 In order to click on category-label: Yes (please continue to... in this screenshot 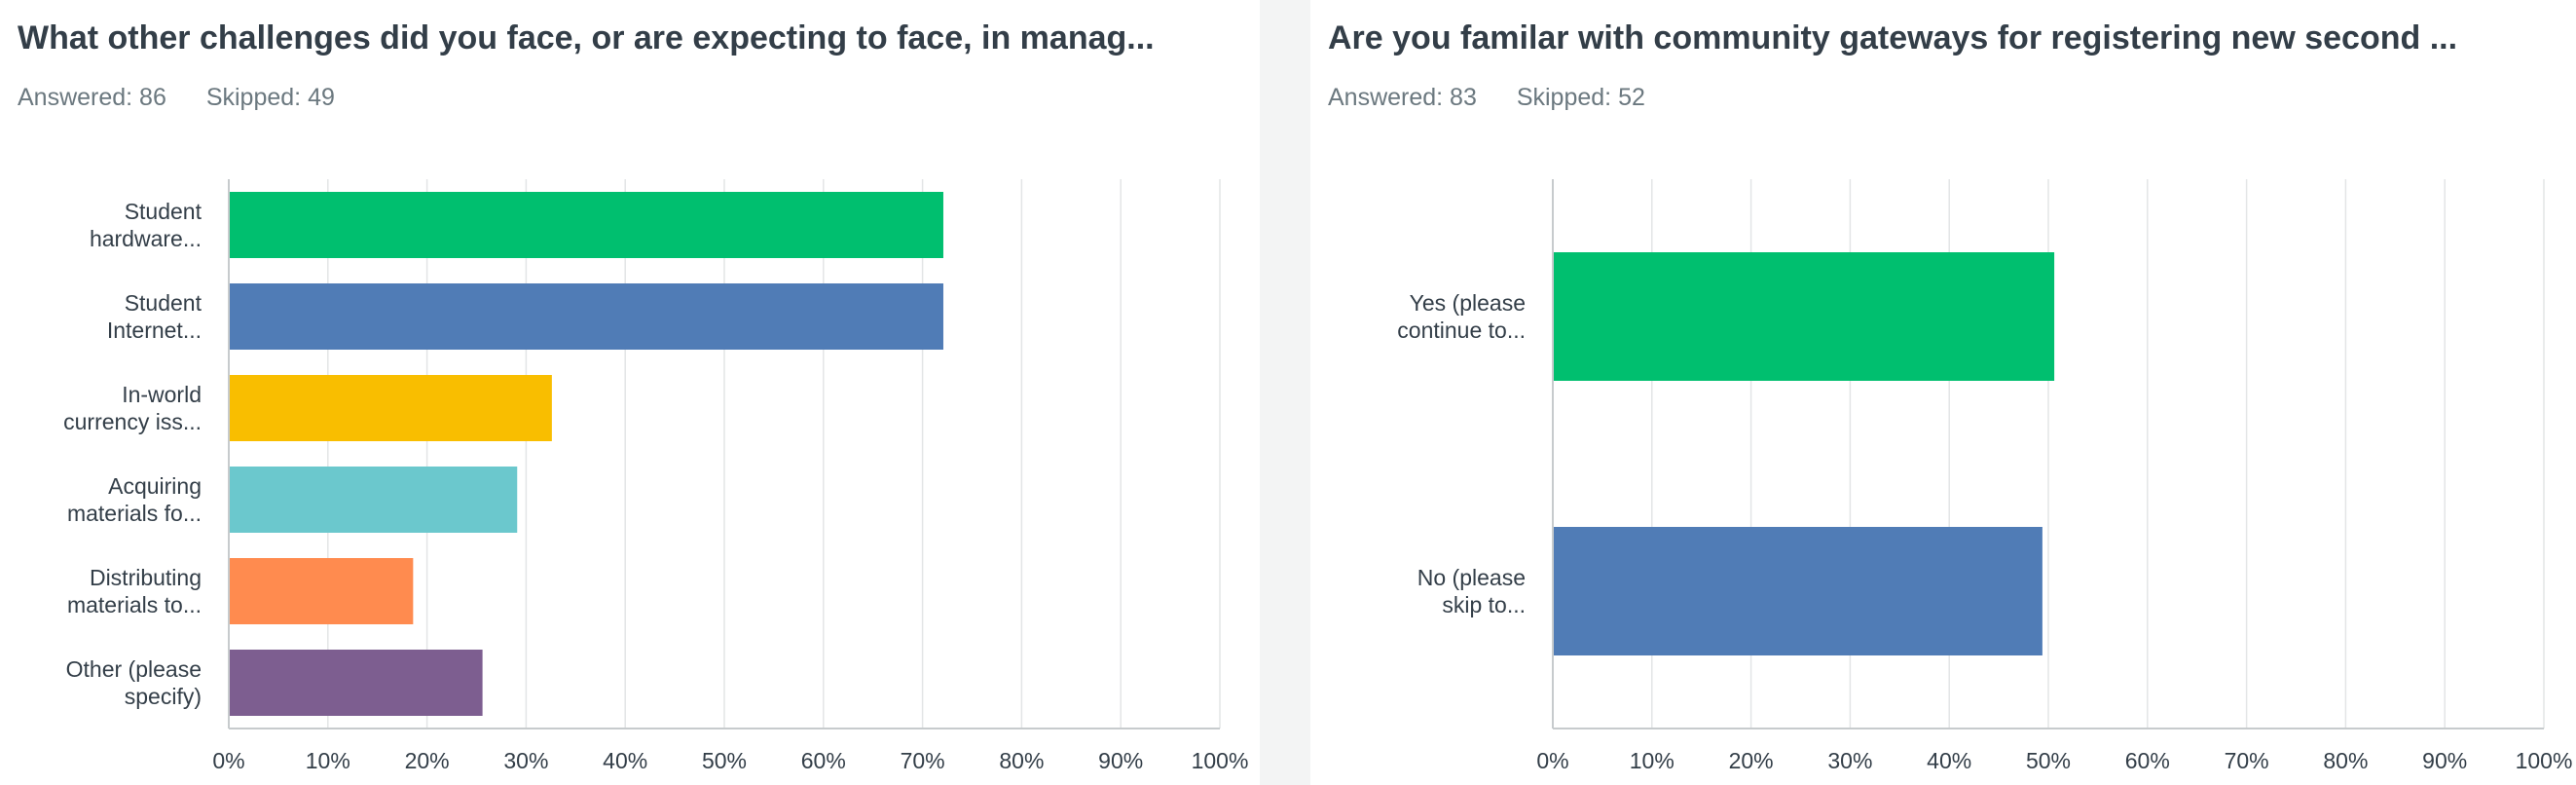, I will do `click(1461, 316)`.